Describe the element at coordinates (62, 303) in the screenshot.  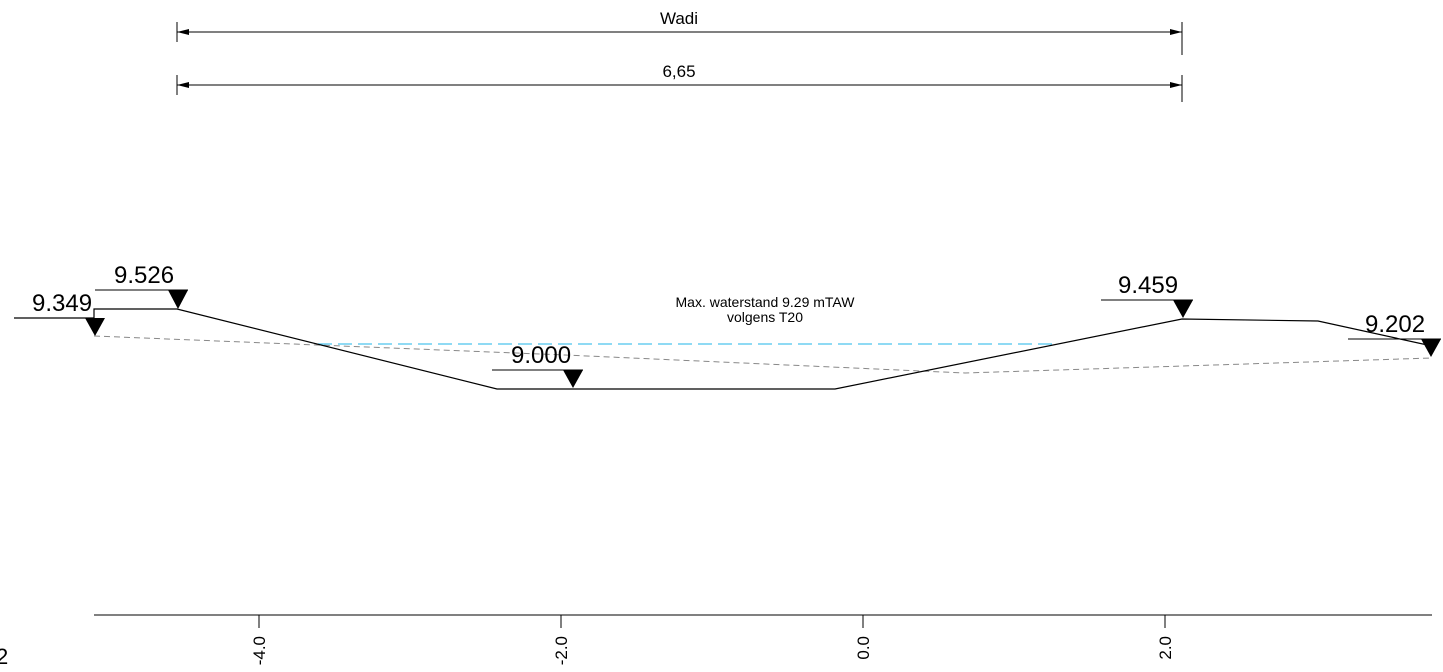
I see `level-label-left-existing: 9.349` at that location.